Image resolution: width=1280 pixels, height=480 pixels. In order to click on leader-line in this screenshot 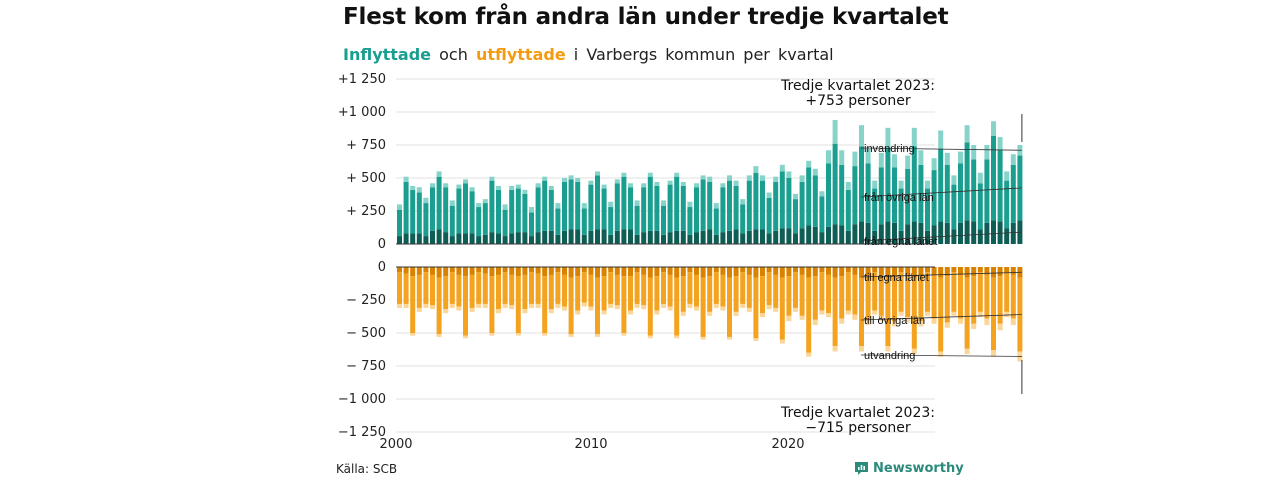, I will do `click(941, 317)`.